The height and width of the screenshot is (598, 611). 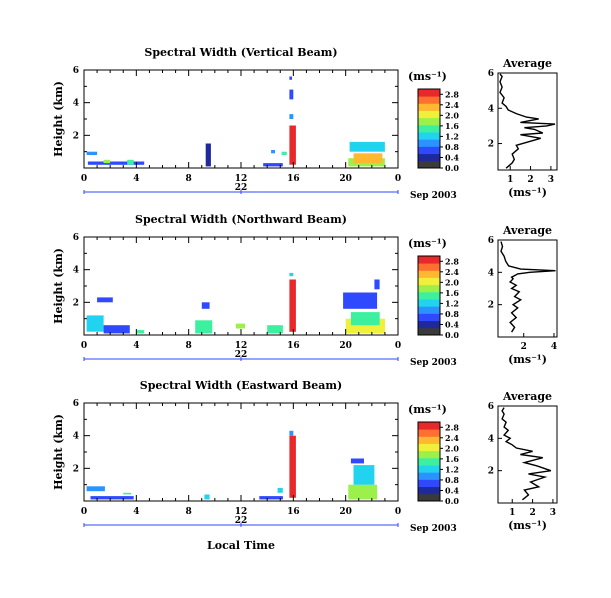 I want to click on average-x-label: (ms⁻¹), so click(x=527, y=192).